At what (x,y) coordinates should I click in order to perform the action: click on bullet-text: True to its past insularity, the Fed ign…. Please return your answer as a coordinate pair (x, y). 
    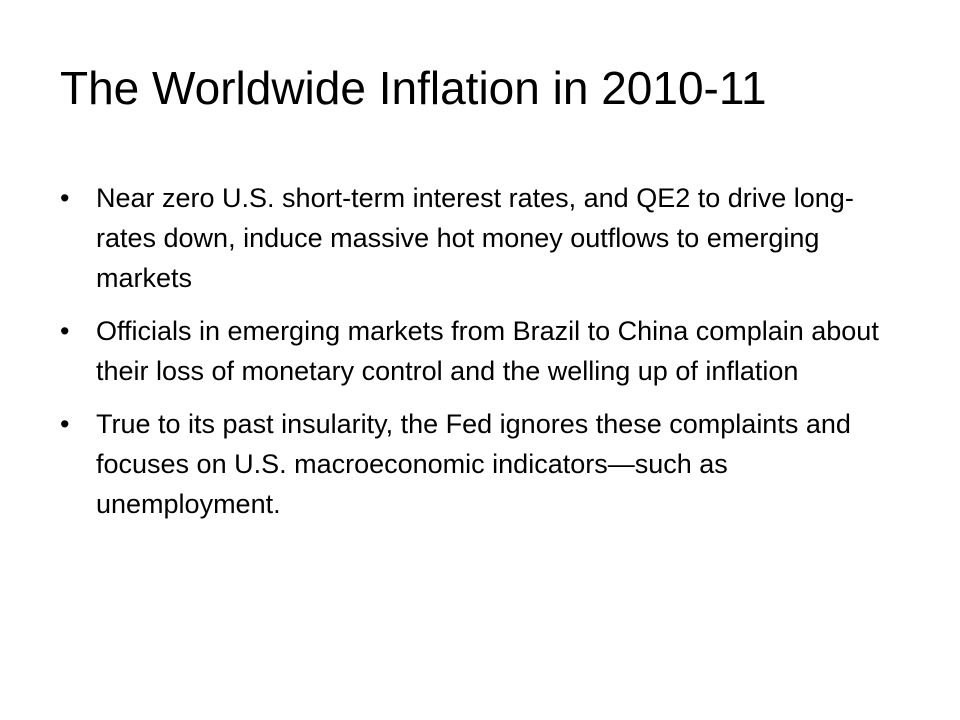
    Looking at the image, I should click on (473, 464).